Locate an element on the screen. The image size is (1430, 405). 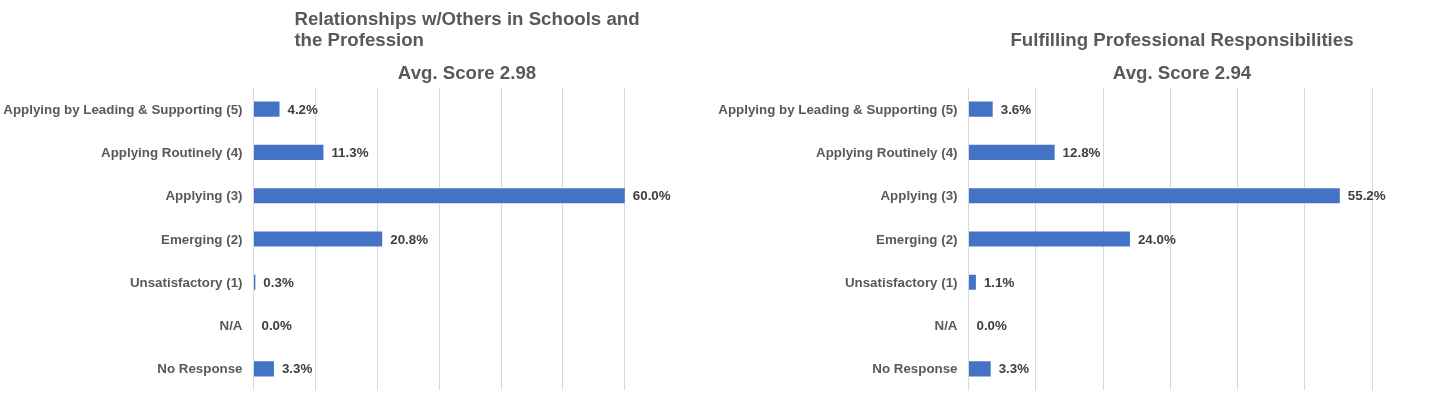
chart-title: Fulfilling Professional Responsibilities is located at coordinates (1182, 39).